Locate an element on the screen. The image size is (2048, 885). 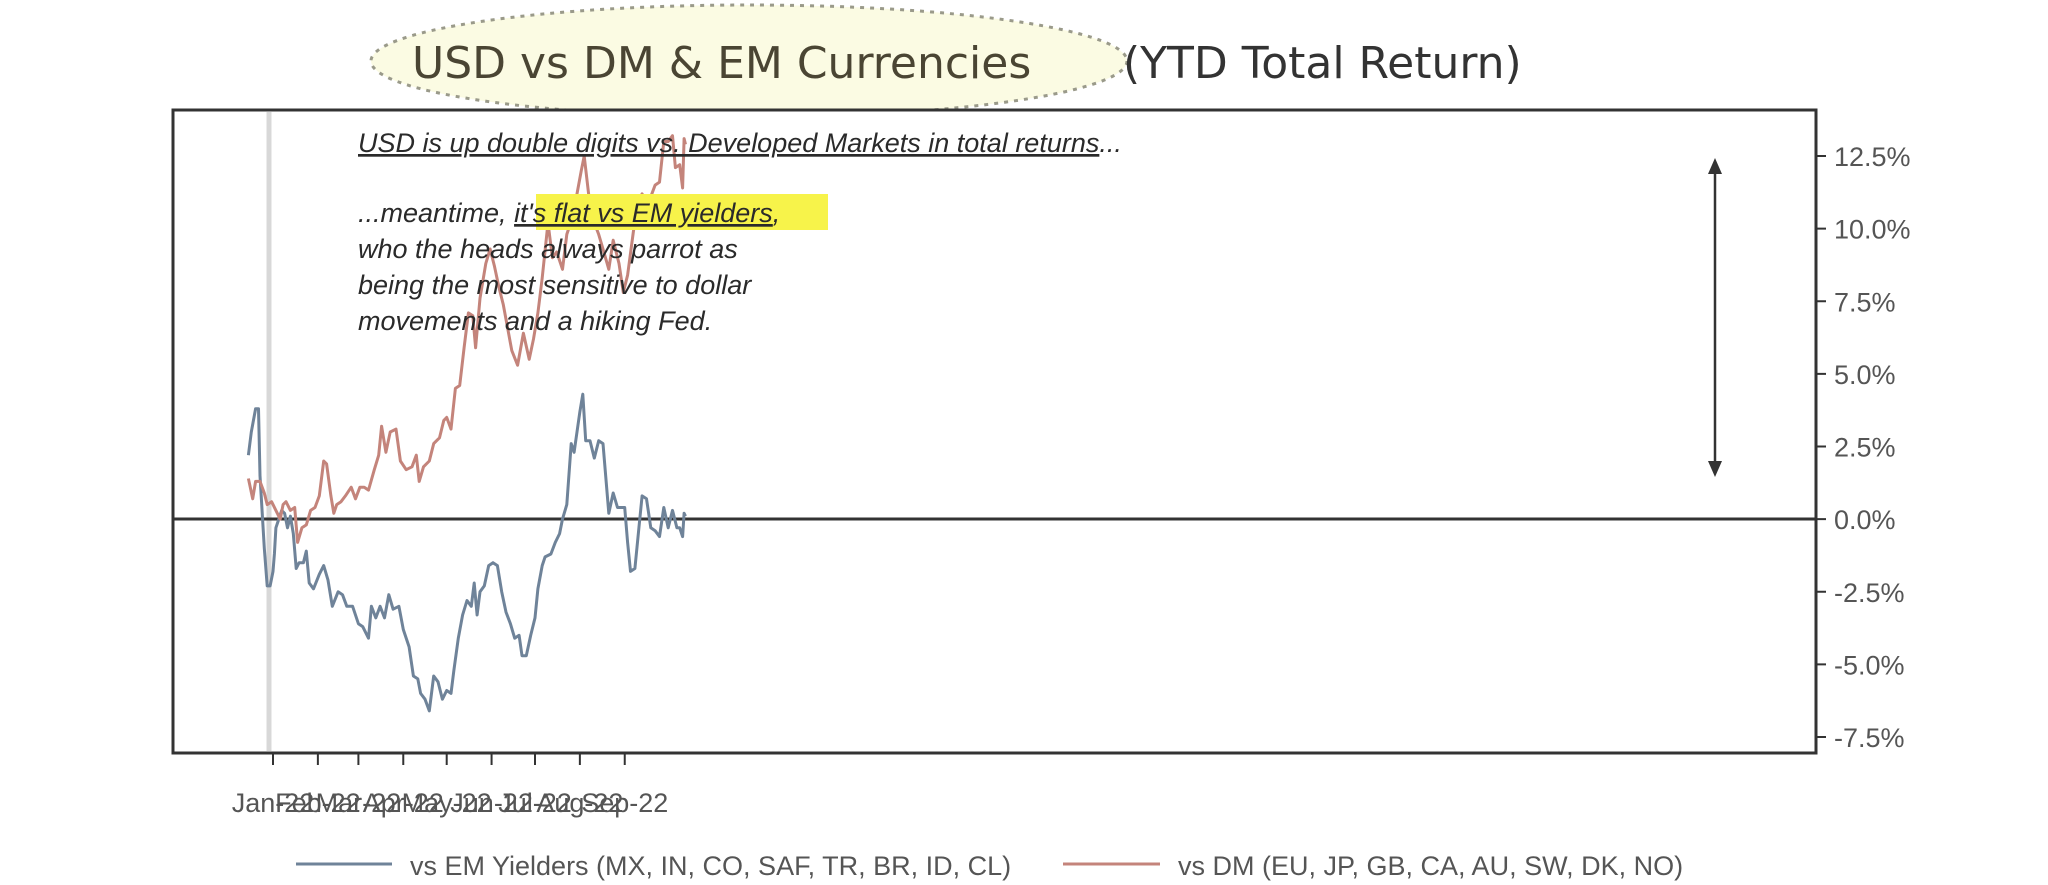
x-tick-label: Jul-22 is located at coordinates (535, 803).